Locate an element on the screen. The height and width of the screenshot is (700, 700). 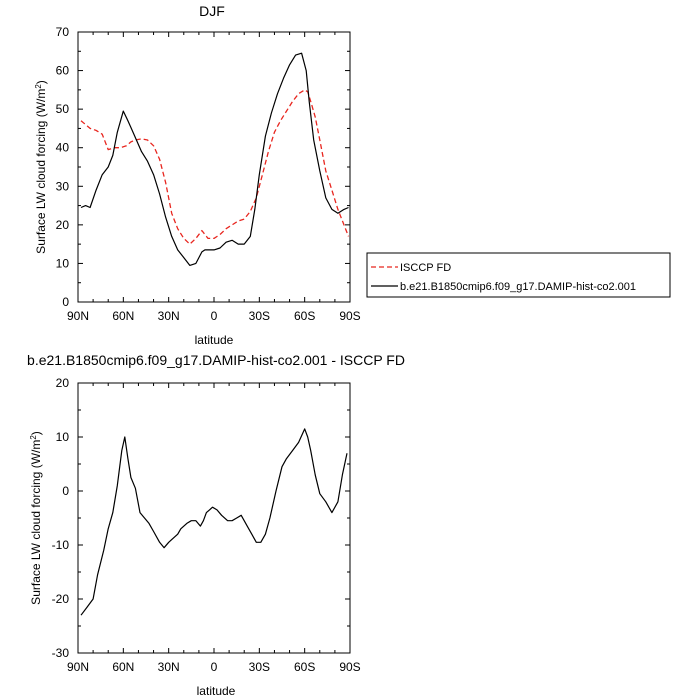
y-tick-label: -20 is located at coordinates (61, 599).